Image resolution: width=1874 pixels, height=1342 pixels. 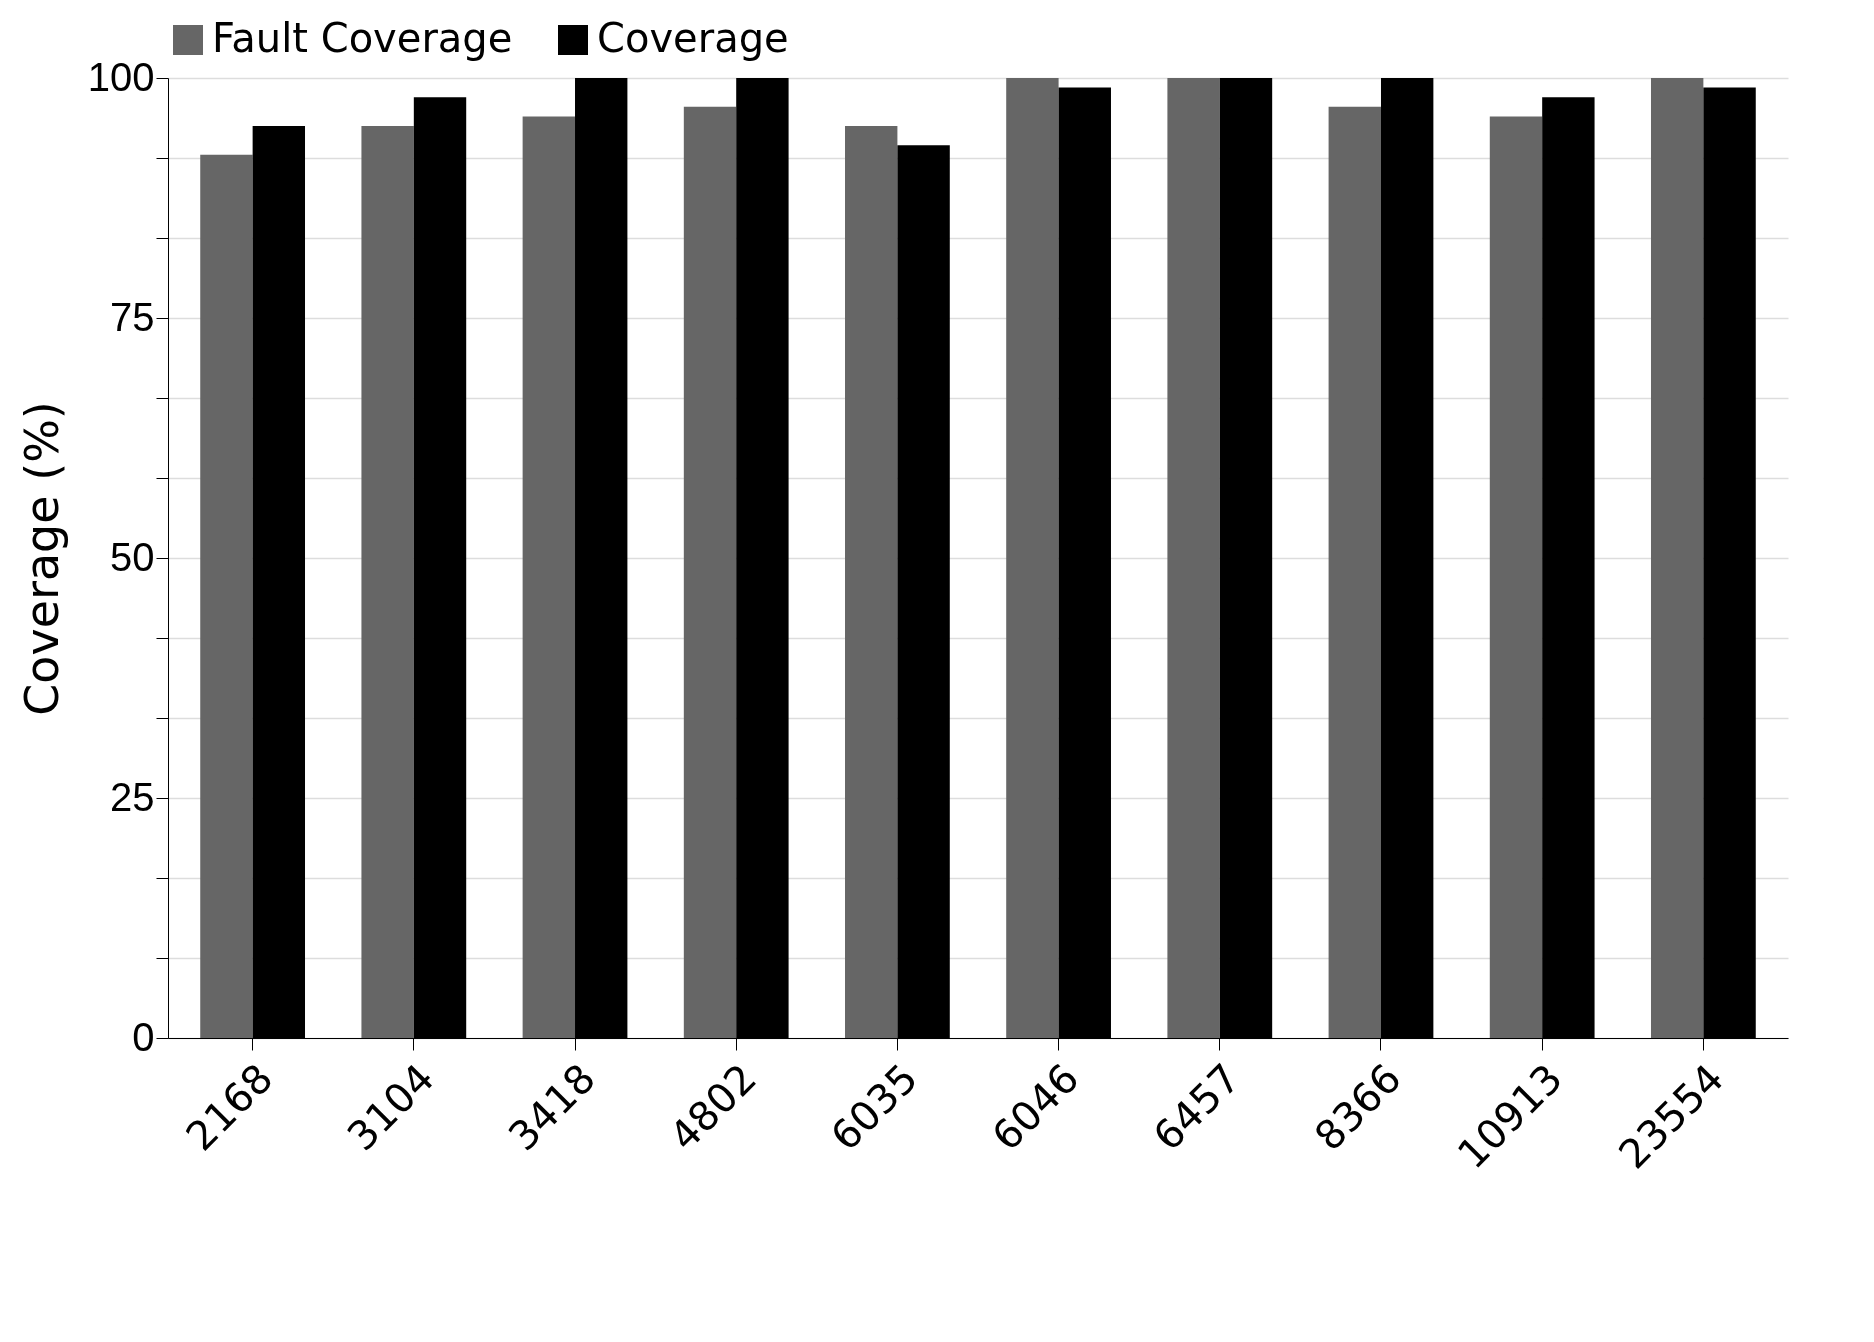 I want to click on y-tick-label: 50, so click(x=132, y=556).